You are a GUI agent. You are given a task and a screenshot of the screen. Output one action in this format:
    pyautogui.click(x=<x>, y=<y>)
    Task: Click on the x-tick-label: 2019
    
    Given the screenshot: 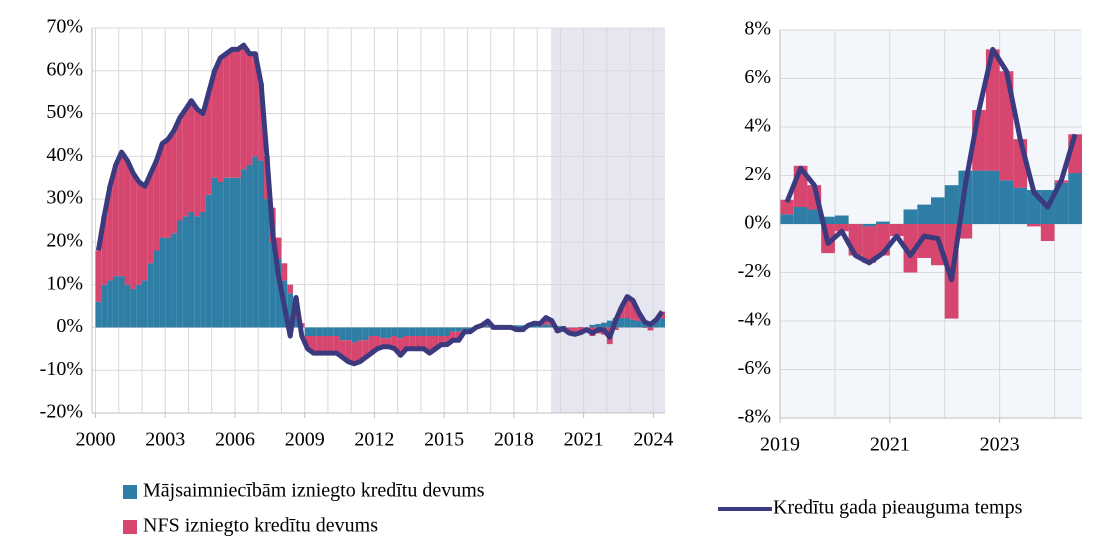 What is the action you would take?
    pyautogui.click(x=780, y=445)
    